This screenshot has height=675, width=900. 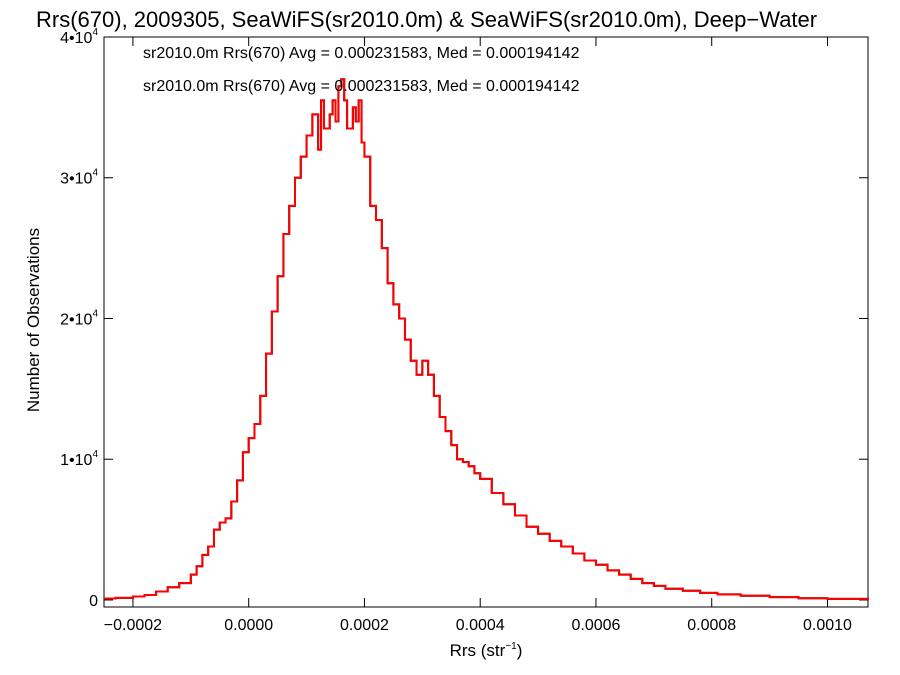 What do you see at coordinates (596, 625) in the screenshot?
I see `x-tick-label: 0.0006` at bounding box center [596, 625].